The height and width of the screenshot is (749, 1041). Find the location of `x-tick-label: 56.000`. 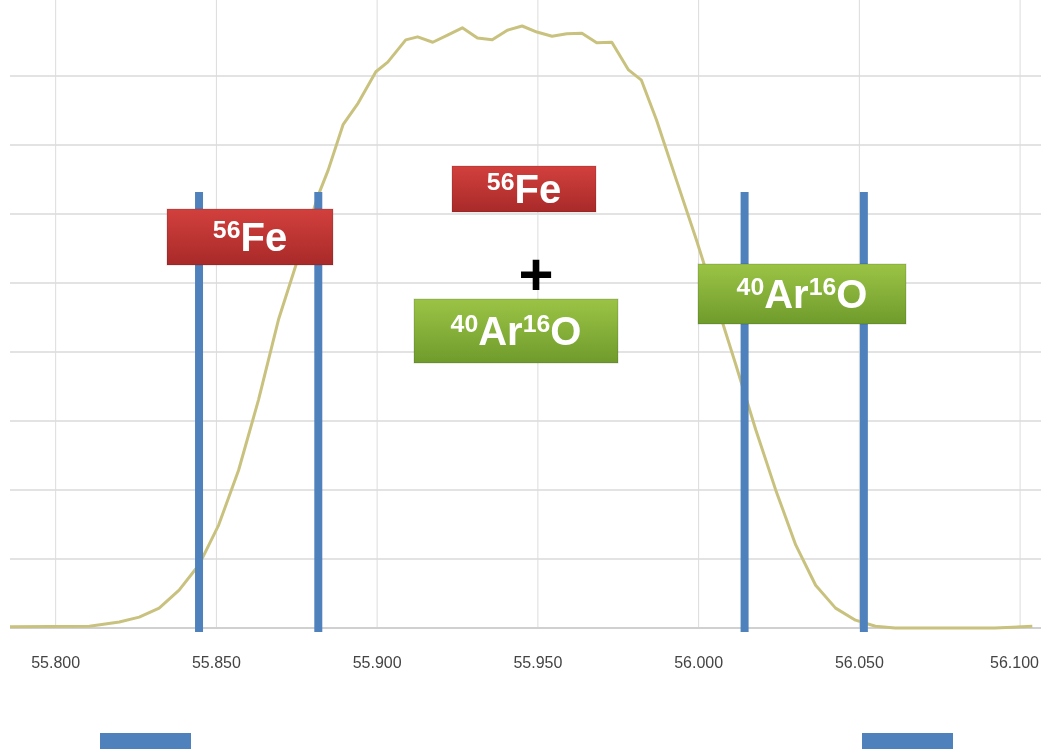

x-tick-label: 56.000 is located at coordinates (699, 662).